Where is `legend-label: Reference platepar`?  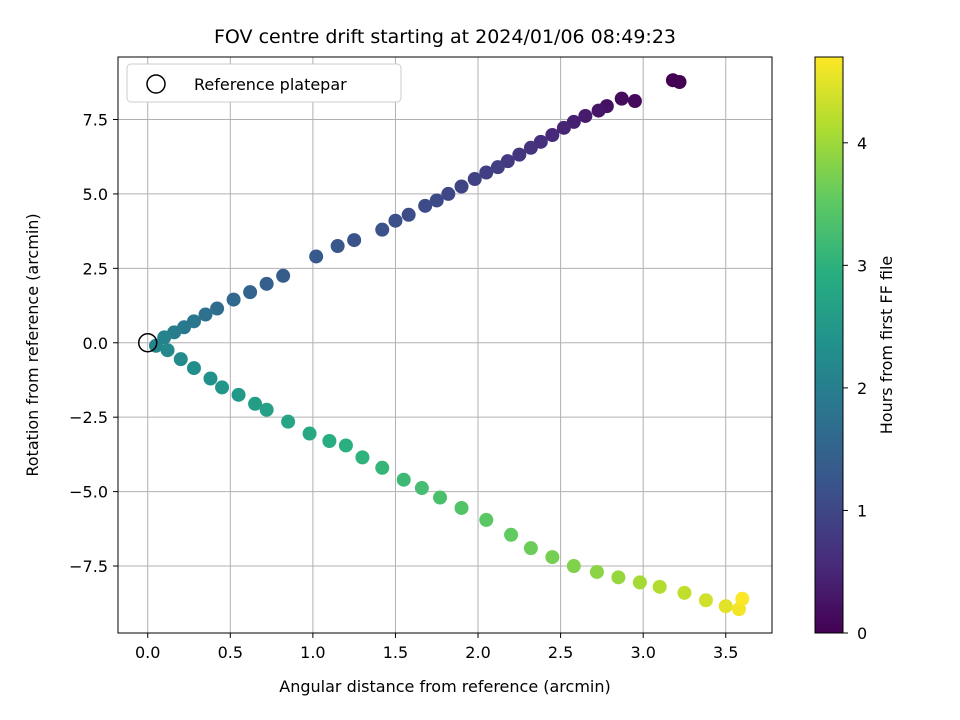
legend-label: Reference platepar is located at coordinates (270, 84).